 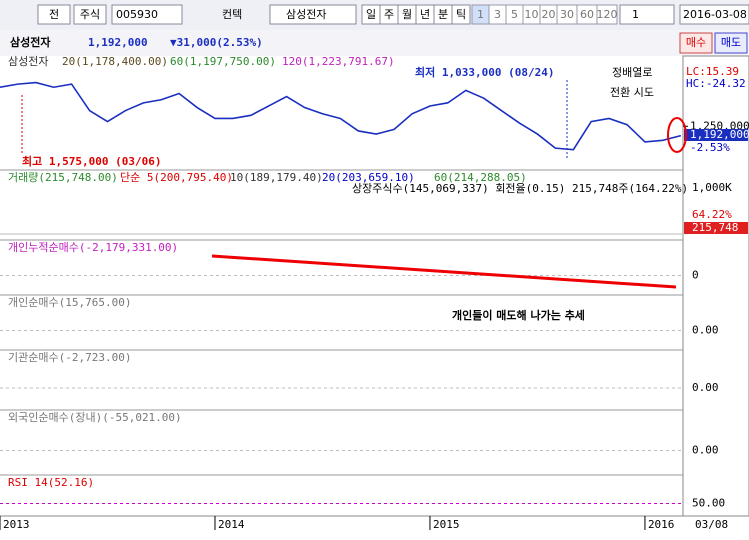 What do you see at coordinates (306, 14) in the screenshot?
I see `stock-name: 삼성전자` at bounding box center [306, 14].